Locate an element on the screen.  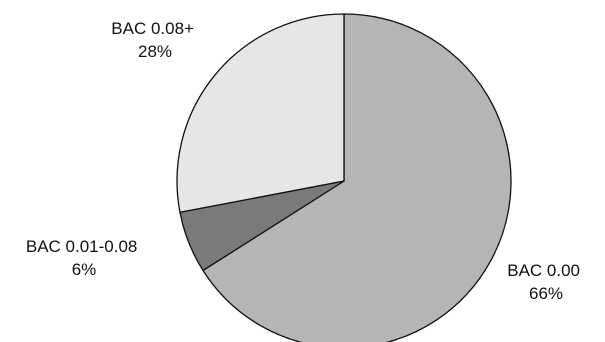
slice-label-bac-0-08-plus: BAC 0.08+ 28% is located at coordinates (154, 40).